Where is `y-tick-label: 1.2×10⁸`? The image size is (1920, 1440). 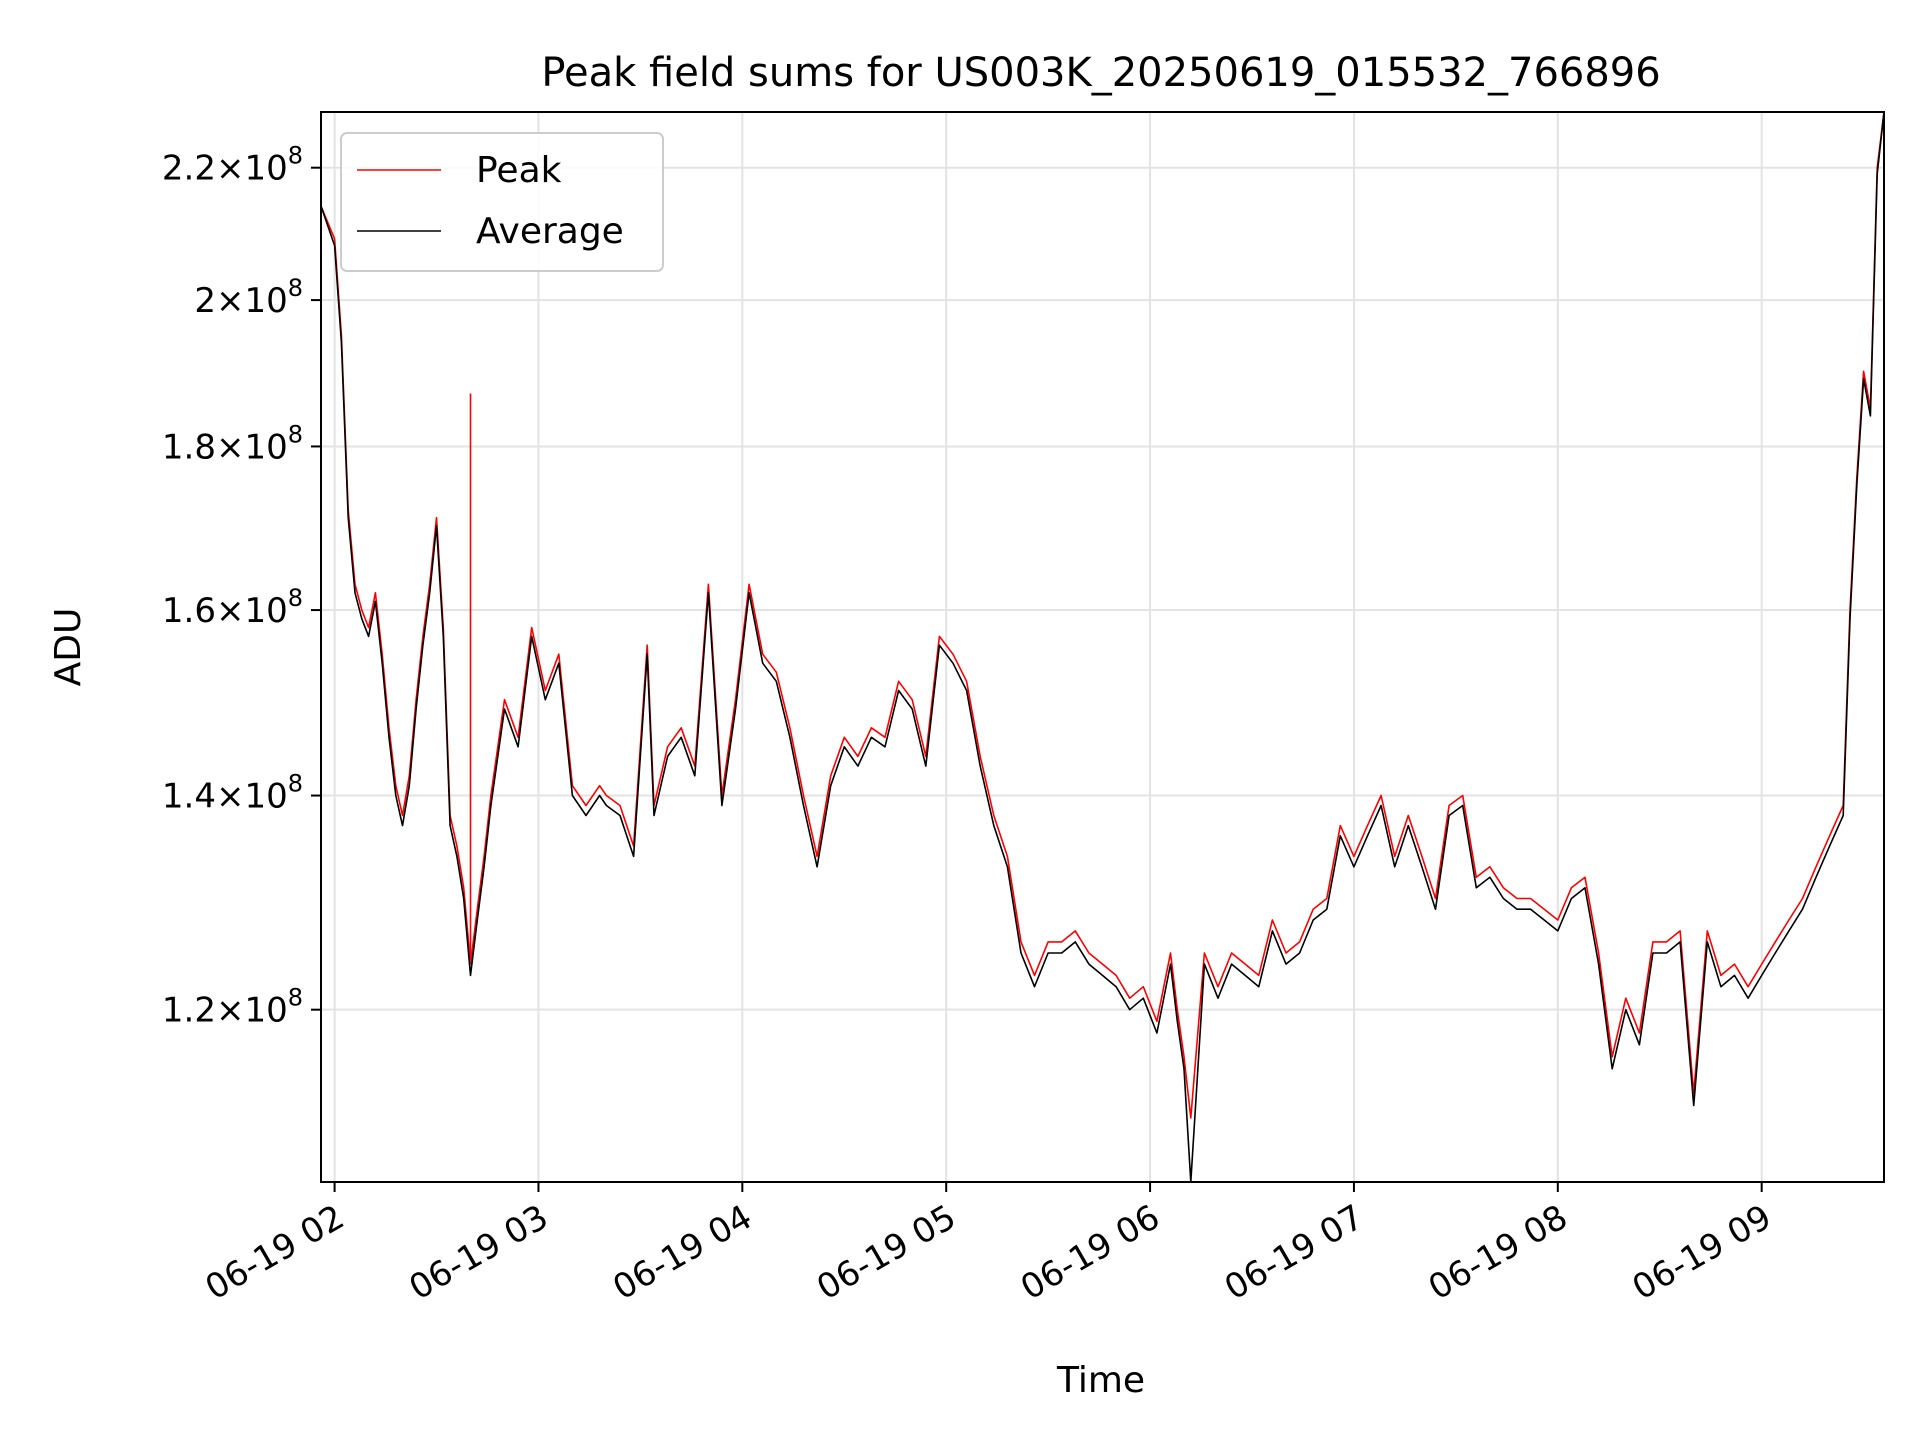 y-tick-label: 1.2×10⁸ is located at coordinates (232, 1007).